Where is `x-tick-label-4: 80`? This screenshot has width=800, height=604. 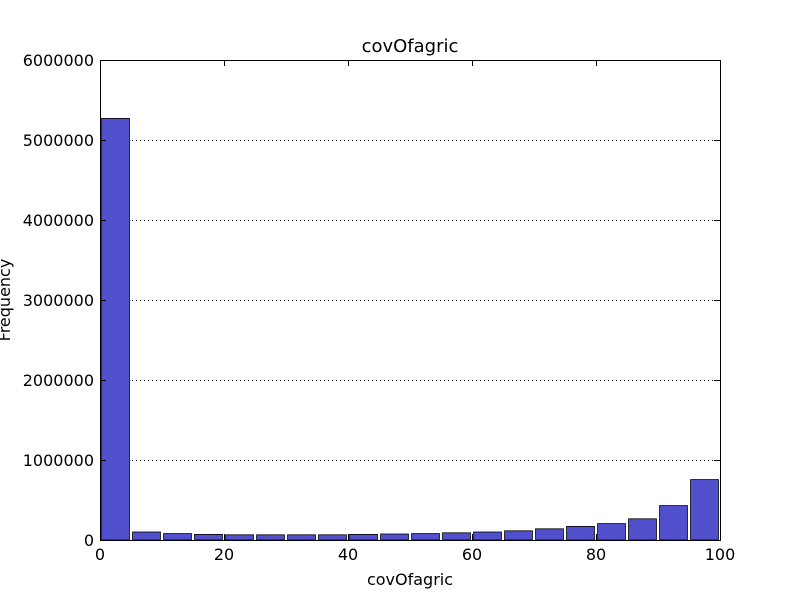 x-tick-label-4: 80 is located at coordinates (596, 554).